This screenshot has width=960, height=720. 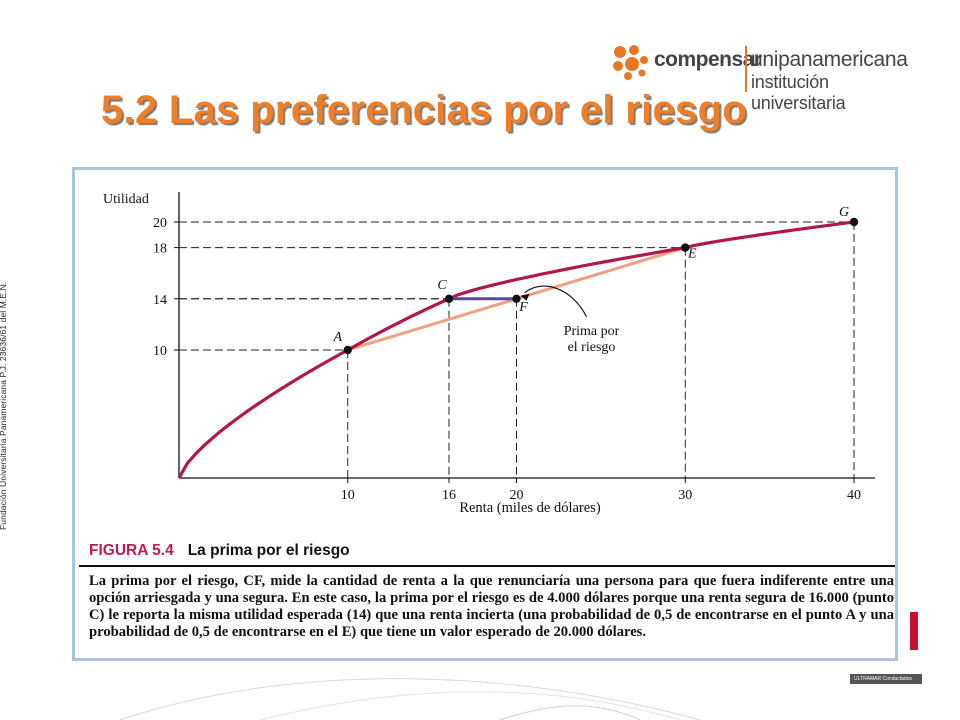 I want to click on point-G, so click(x=854, y=222).